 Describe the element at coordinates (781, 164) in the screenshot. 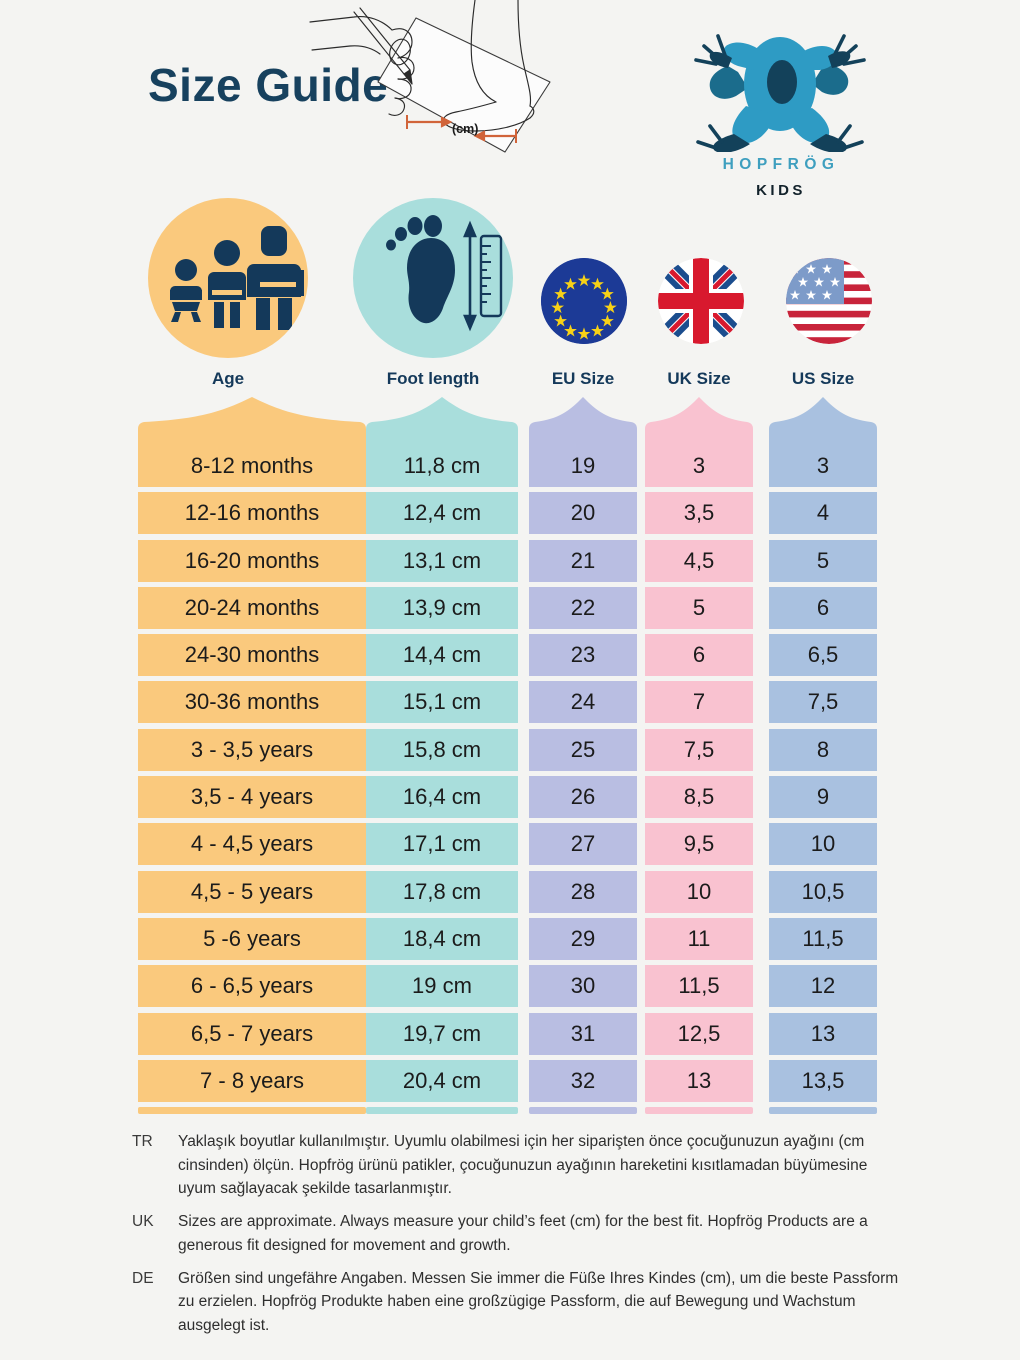

I see `logo-wordmark: HOPFRÖG` at that location.